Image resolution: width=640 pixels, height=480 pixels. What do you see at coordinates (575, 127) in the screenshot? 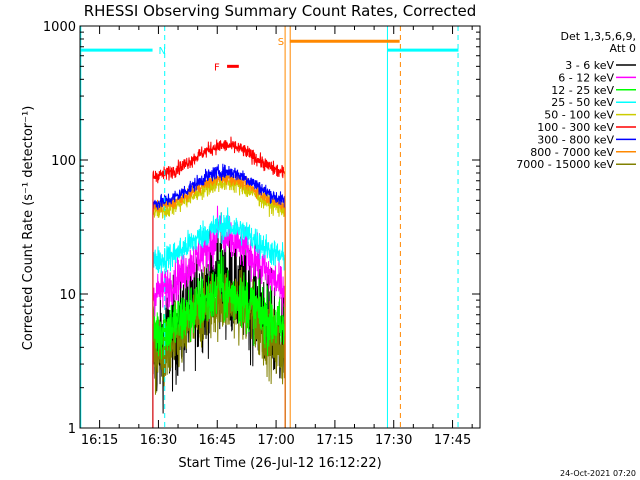
I see `legend-label-5: 100 - 300 keV` at bounding box center [575, 127].